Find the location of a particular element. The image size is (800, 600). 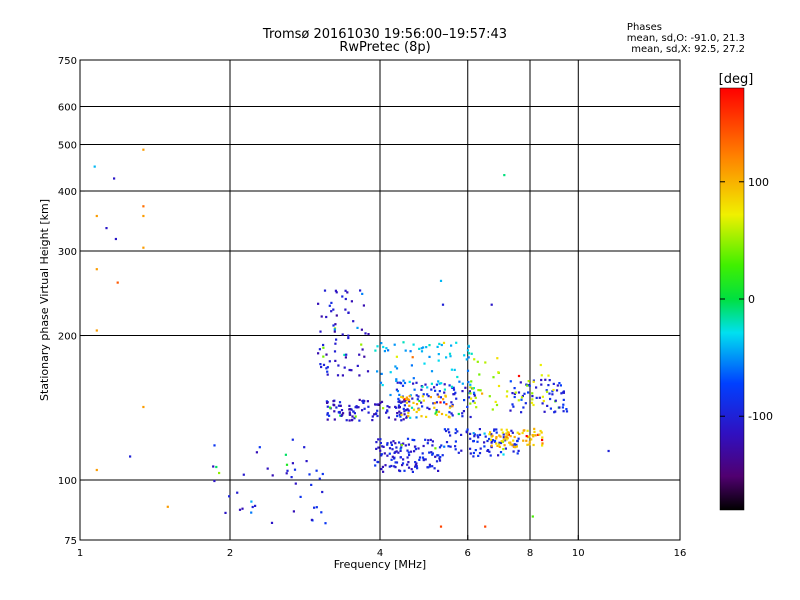

chart-title-line-1: Tromsø 20161030 19:56:00–19:57:43 is located at coordinates (385, 34).